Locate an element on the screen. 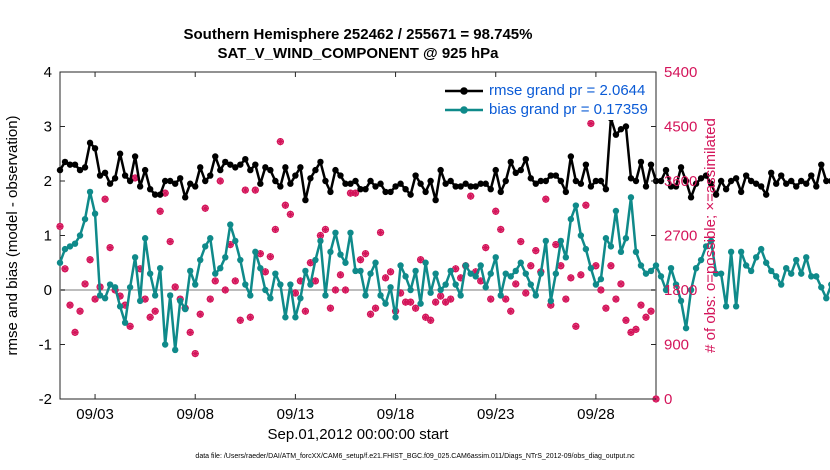  y-right-tick-label: 0 is located at coordinates (668, 399).